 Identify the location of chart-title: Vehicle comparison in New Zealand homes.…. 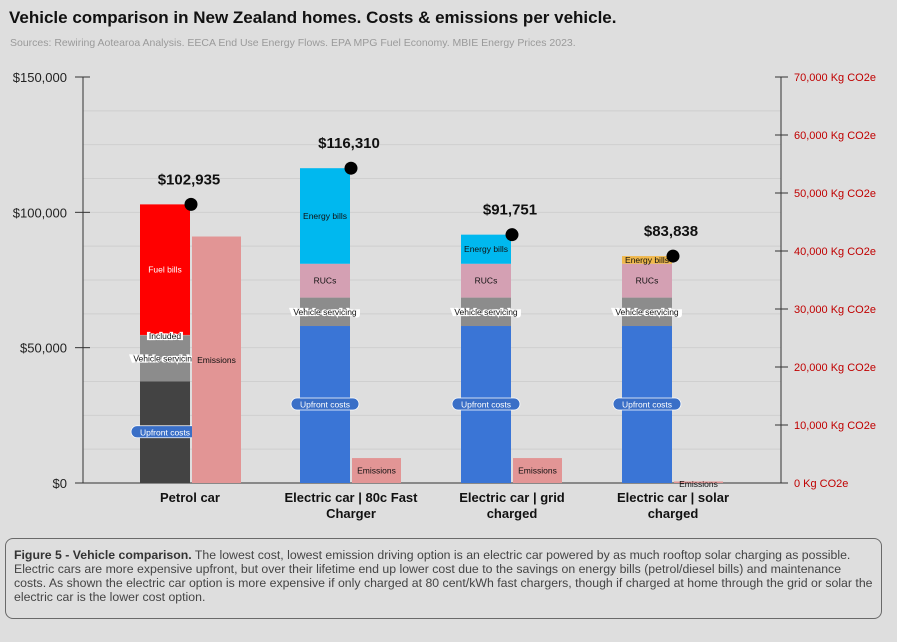
(313, 17).